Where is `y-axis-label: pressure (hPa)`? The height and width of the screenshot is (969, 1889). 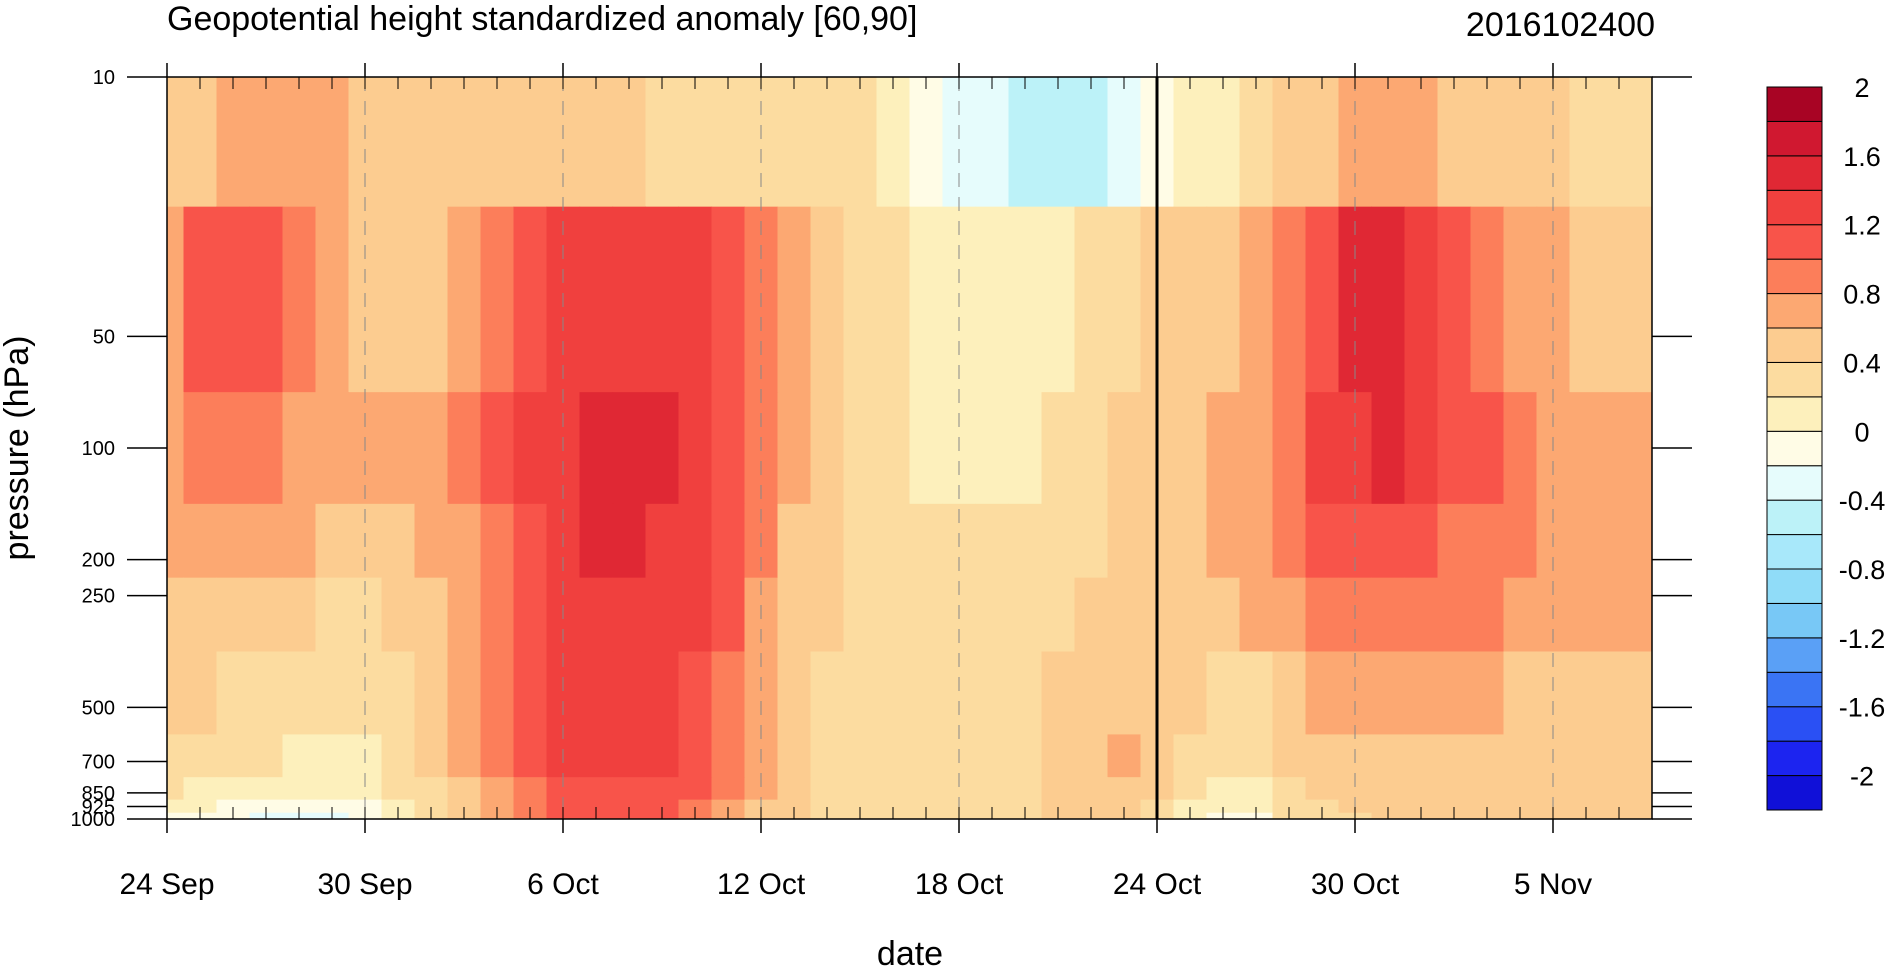 y-axis-label: pressure (hPa) is located at coordinates (18, 448).